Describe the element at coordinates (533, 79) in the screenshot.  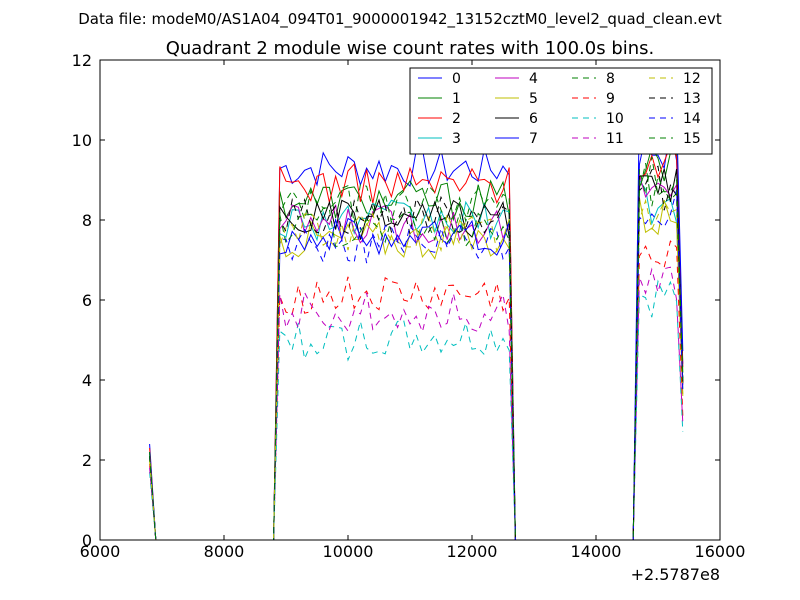
I see `legend-label-4: 4` at that location.